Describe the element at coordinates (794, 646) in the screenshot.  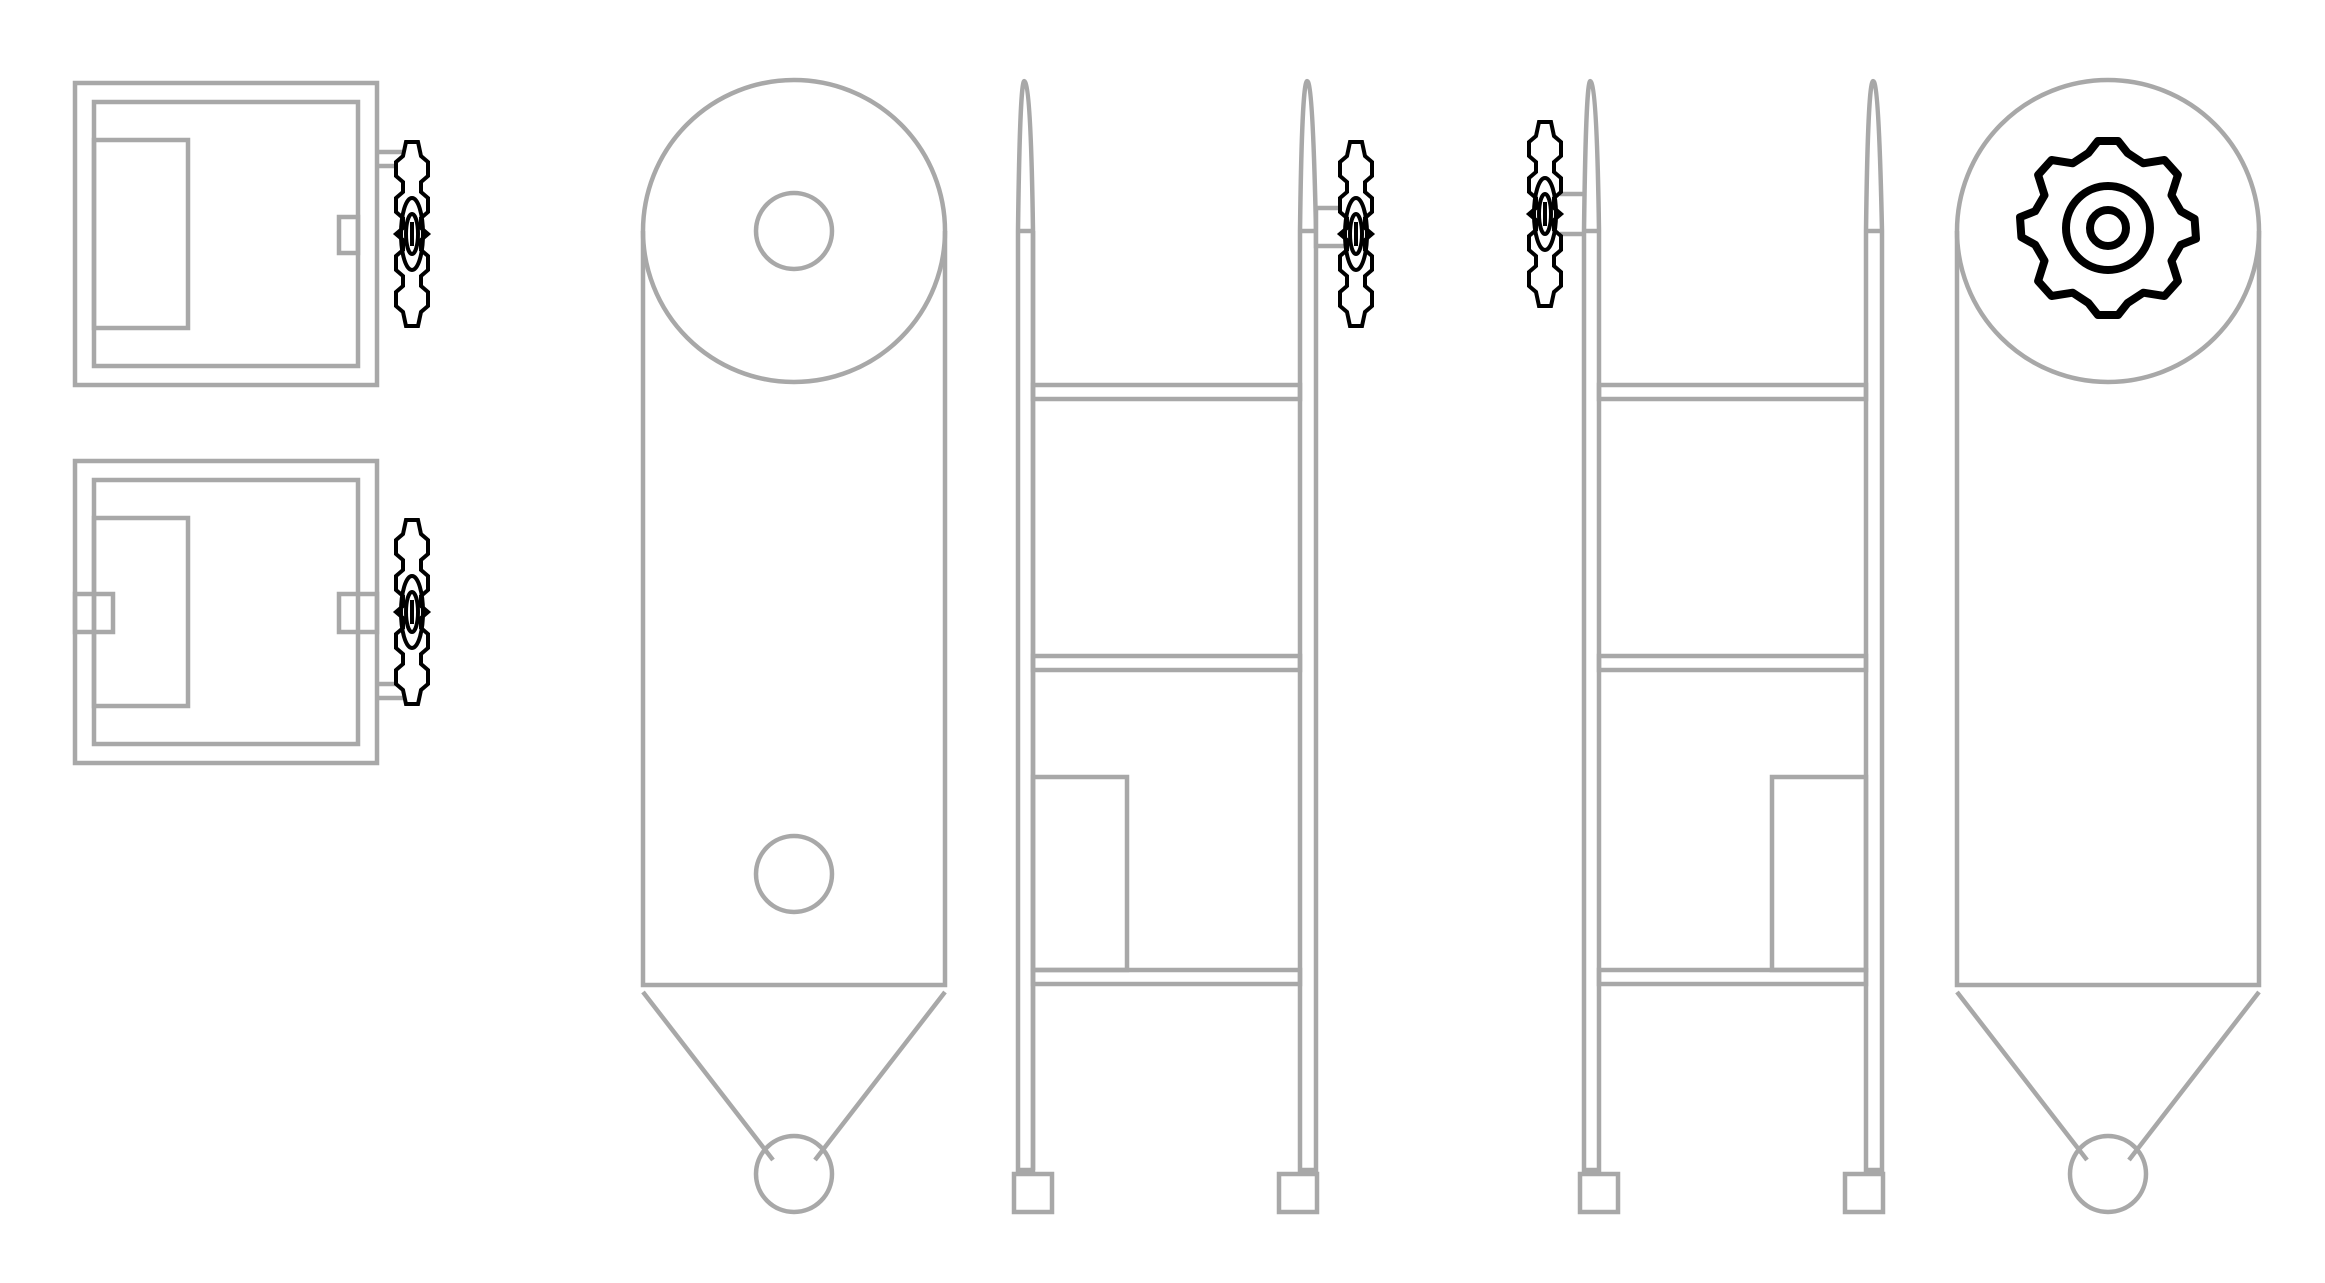
I see `front-view` at that location.